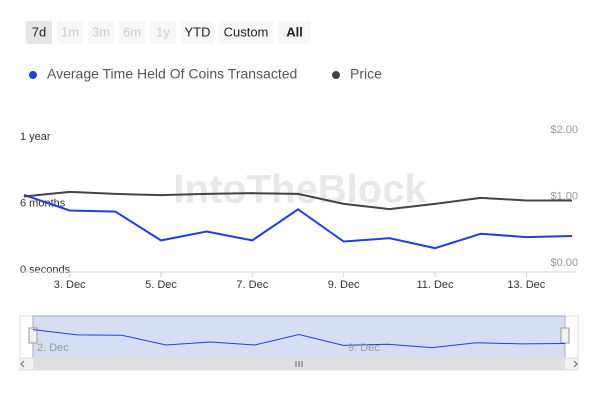 This screenshot has height=405, width=600. Describe the element at coordinates (564, 263) in the screenshot. I see `y2-tick-label: $0.00` at that location.